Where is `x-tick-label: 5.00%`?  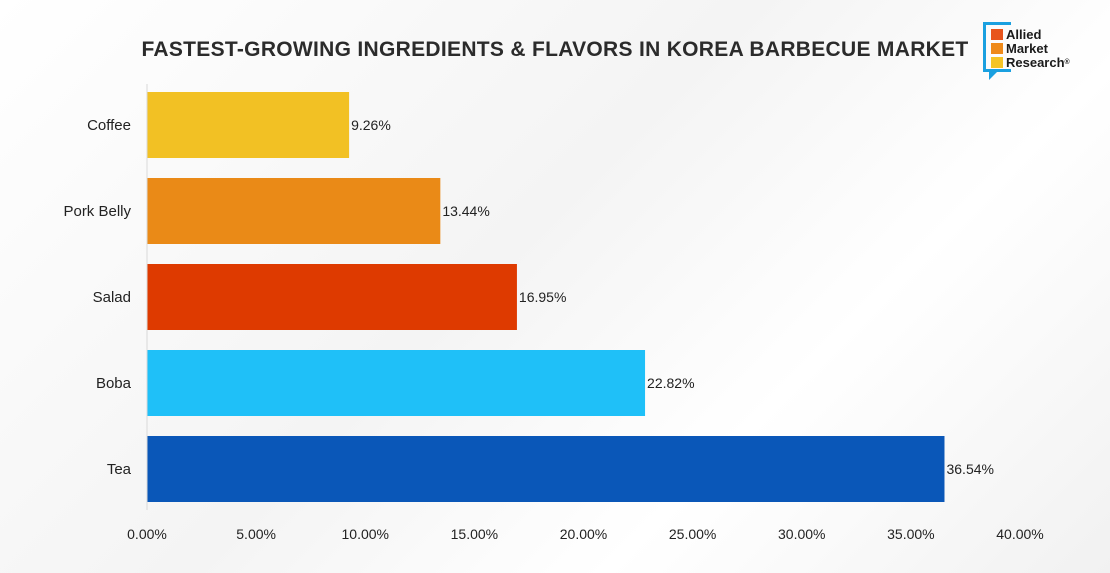
x-tick-label: 5.00% is located at coordinates (256, 534).